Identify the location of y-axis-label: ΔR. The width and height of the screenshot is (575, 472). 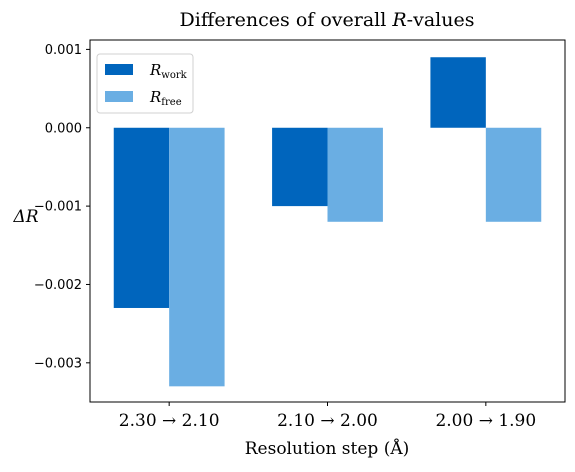
(25, 217).